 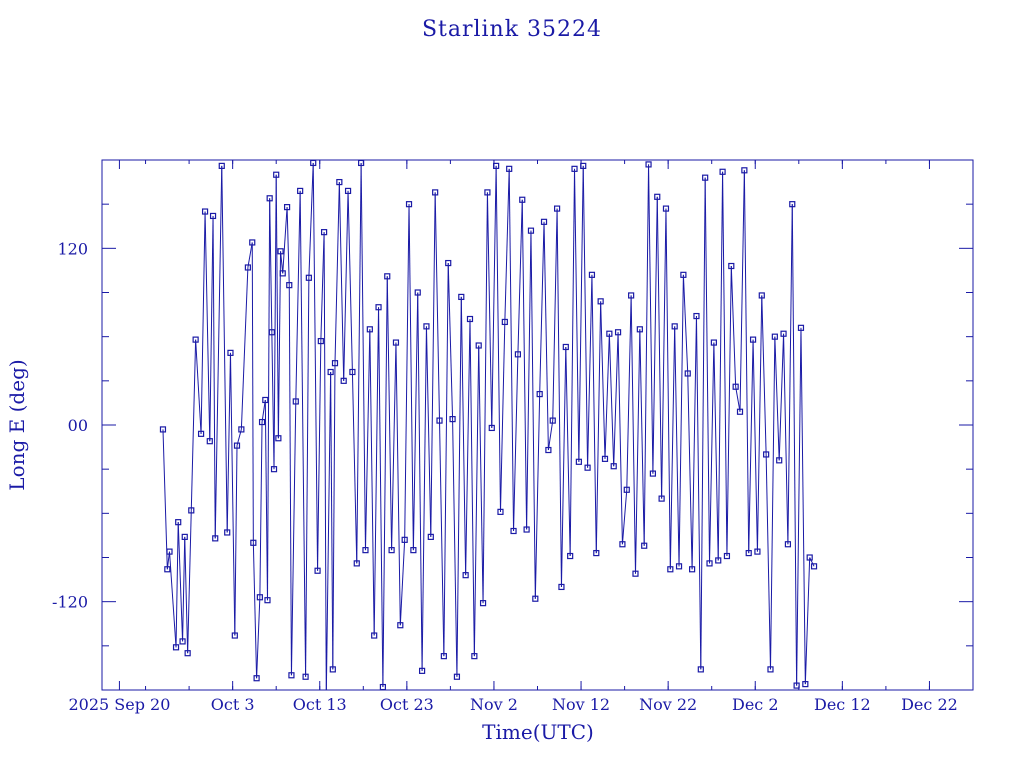 What do you see at coordinates (17, 424) in the screenshot?
I see `y-axis-label: Long E (deg)` at bounding box center [17, 424].